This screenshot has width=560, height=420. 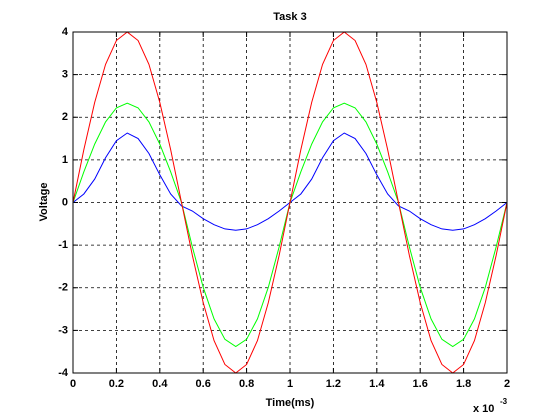 I want to click on y-tick-label: 1, so click(x=65, y=160).